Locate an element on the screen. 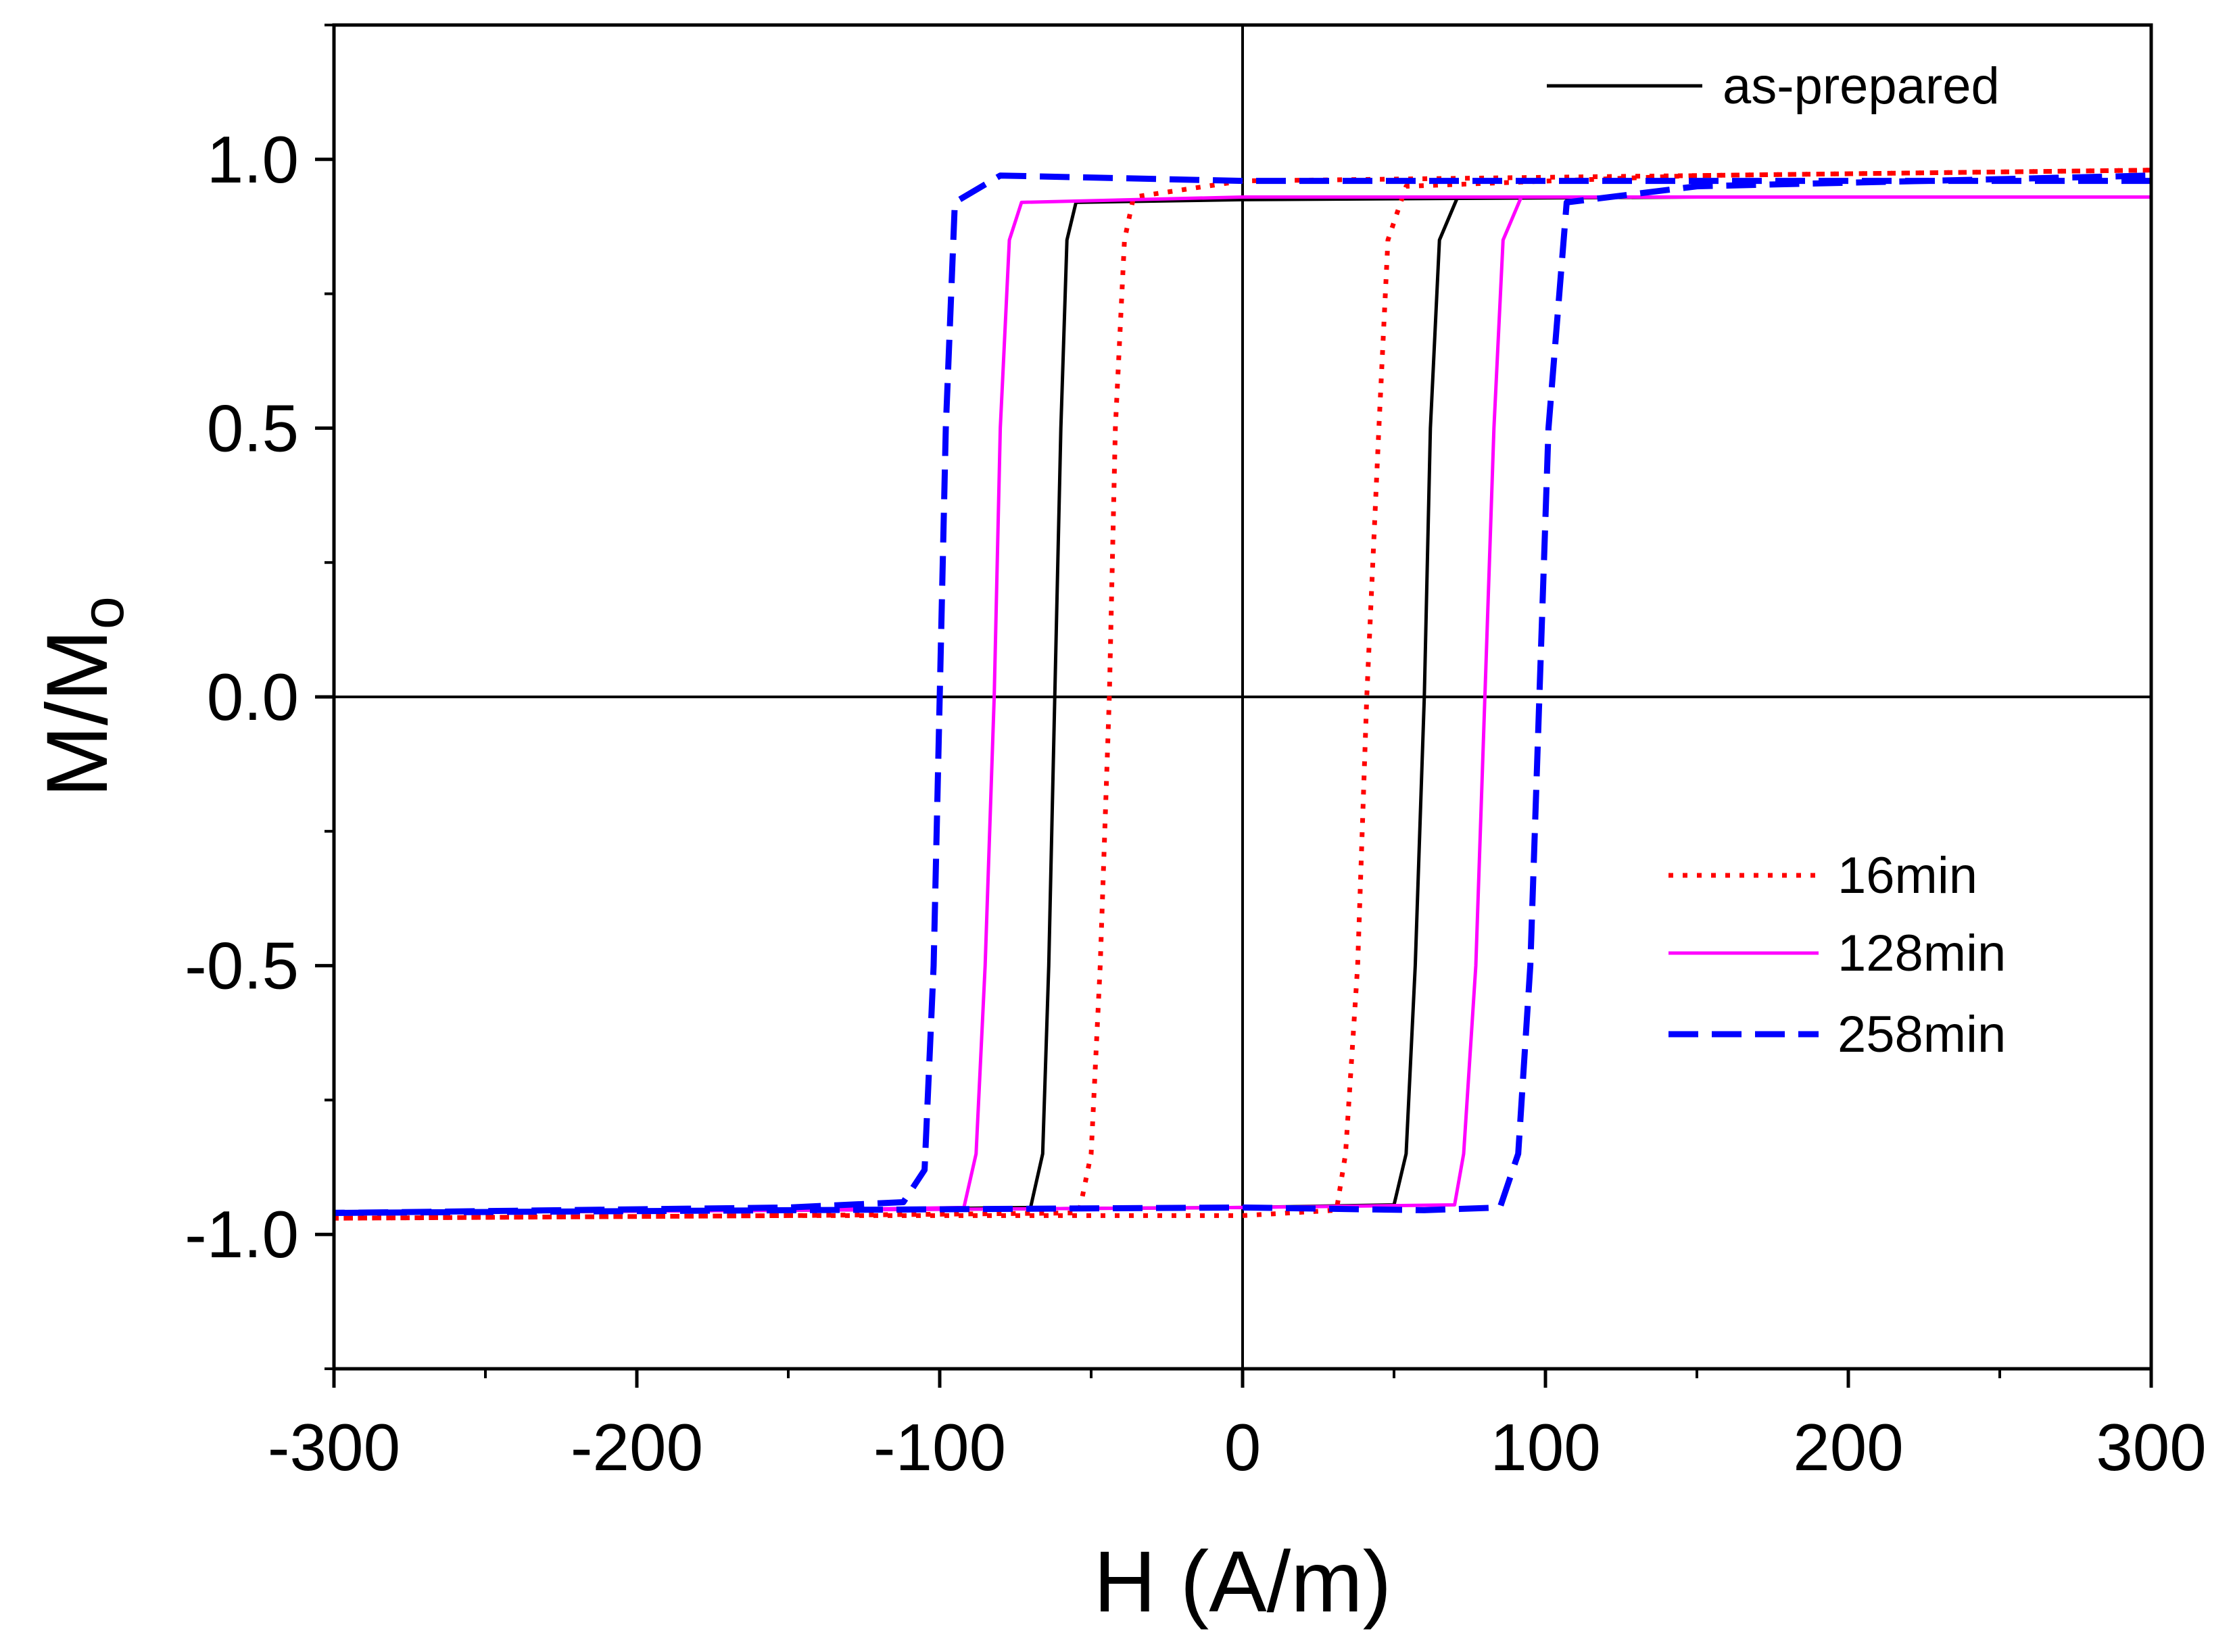 The height and width of the screenshot is (1652, 2233). y-tick-label: 1.0 is located at coordinates (253, 159).